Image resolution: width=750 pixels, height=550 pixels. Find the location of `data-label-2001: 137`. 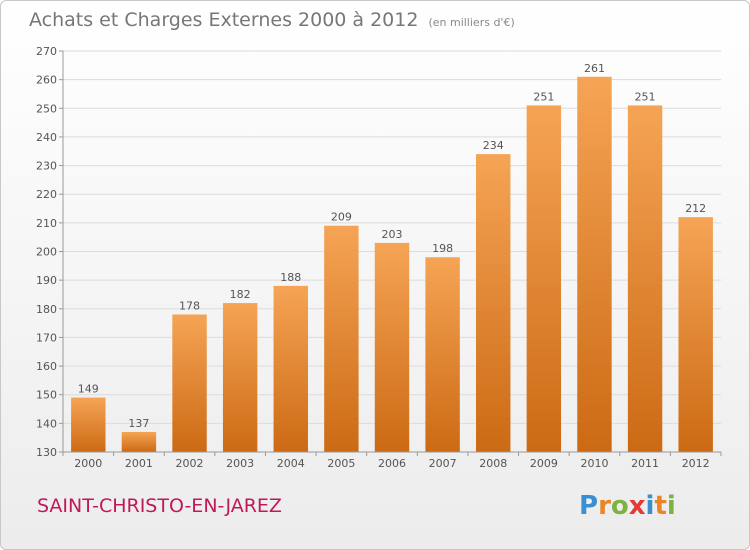

data-label-2001: 137 is located at coordinates (138, 423).